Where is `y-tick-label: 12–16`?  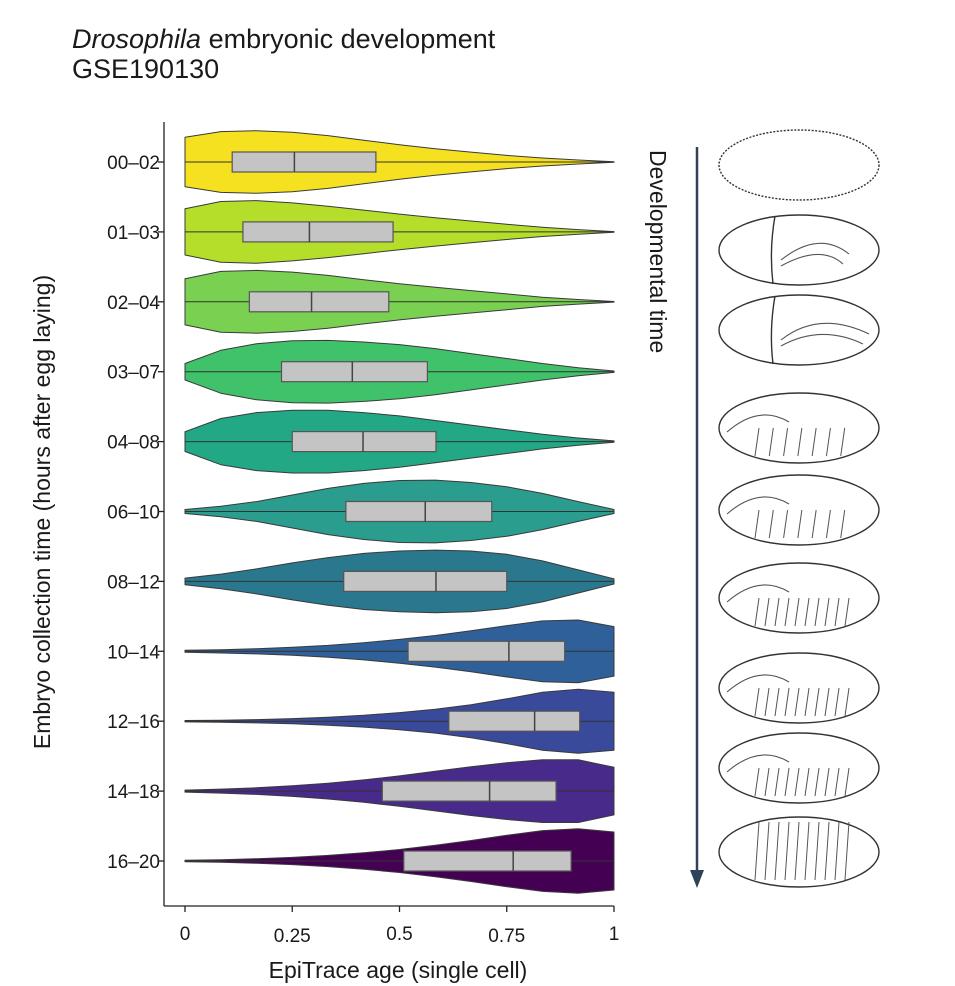 y-tick-label: 12–16 is located at coordinates (133, 722).